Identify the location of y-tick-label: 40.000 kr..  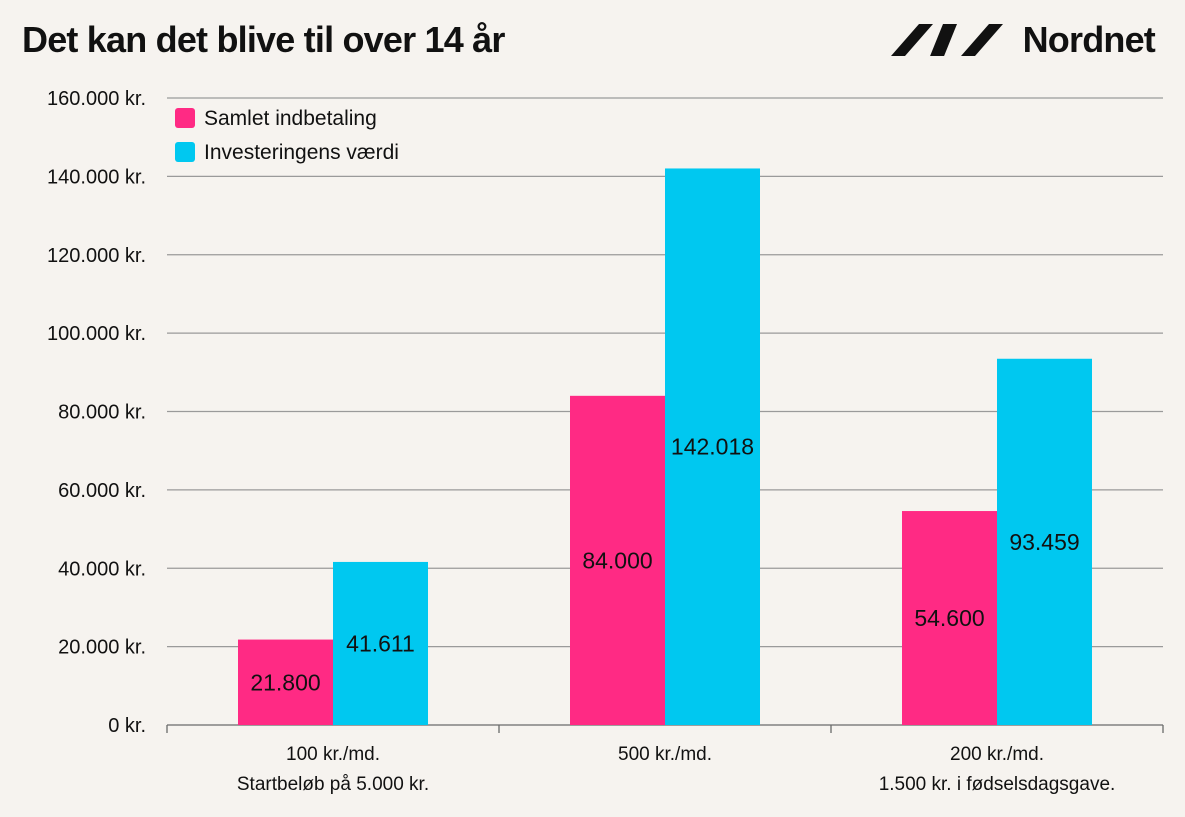
(102, 569).